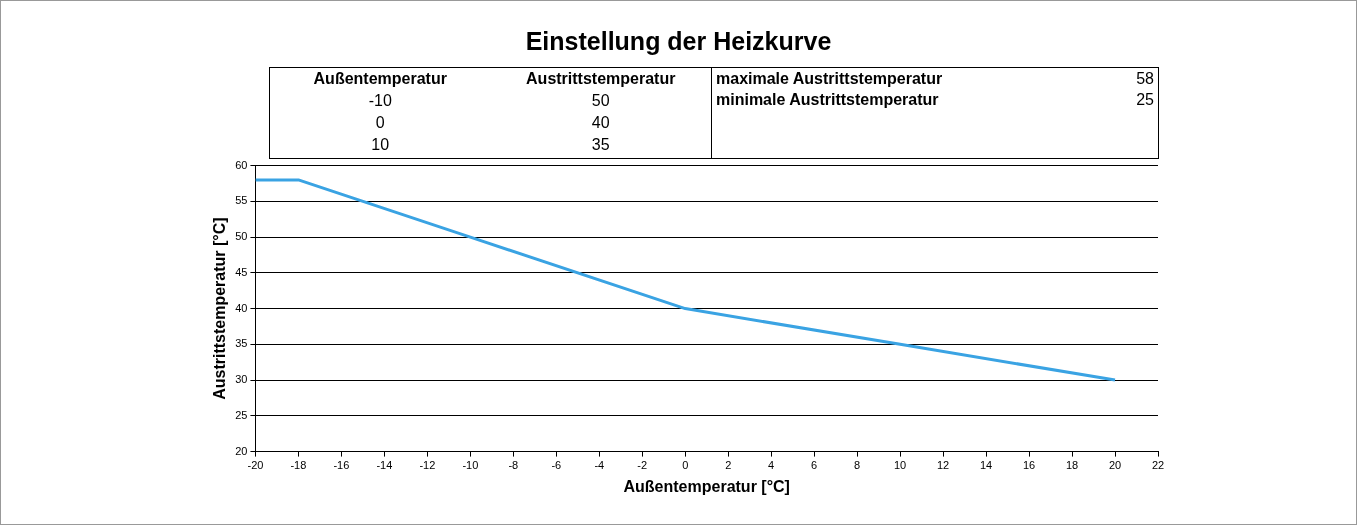 Image resolution: width=1357 pixels, height=525 pixels. I want to click on y-axis-title: Austrittstemperatur [°C], so click(220, 308).